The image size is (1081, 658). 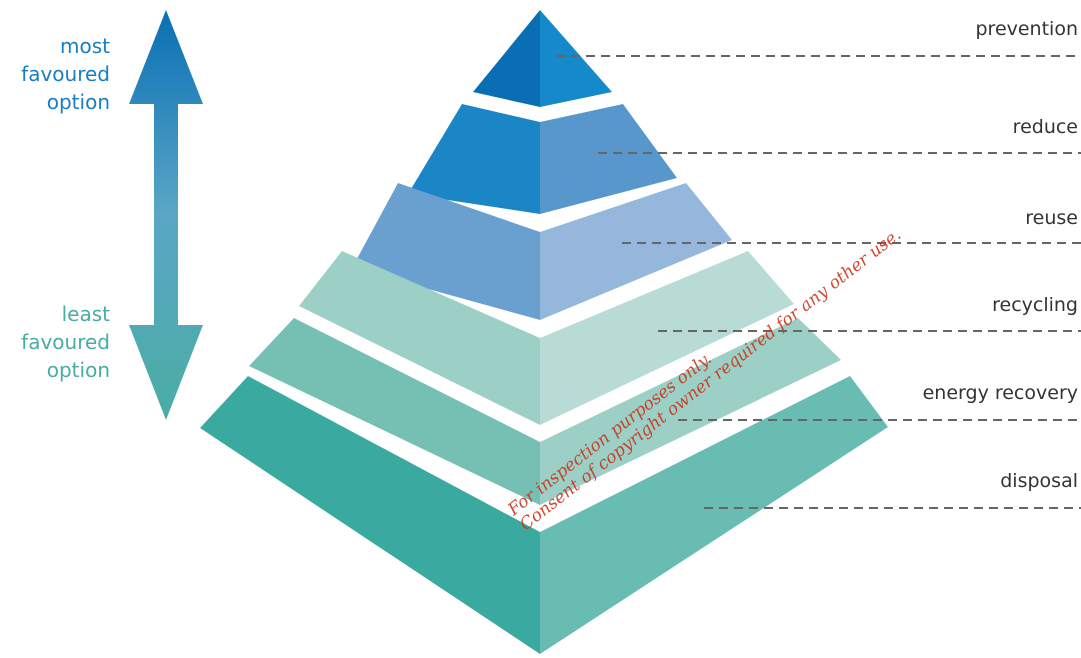 What do you see at coordinates (1051, 218) in the screenshot?
I see `level-label-reuse: reuse` at bounding box center [1051, 218].